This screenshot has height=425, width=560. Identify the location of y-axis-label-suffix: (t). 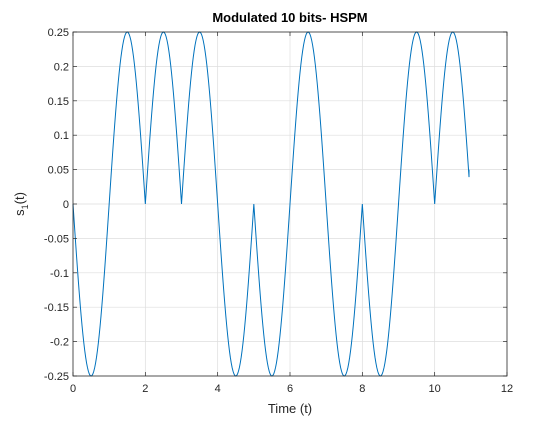
(19, 198).